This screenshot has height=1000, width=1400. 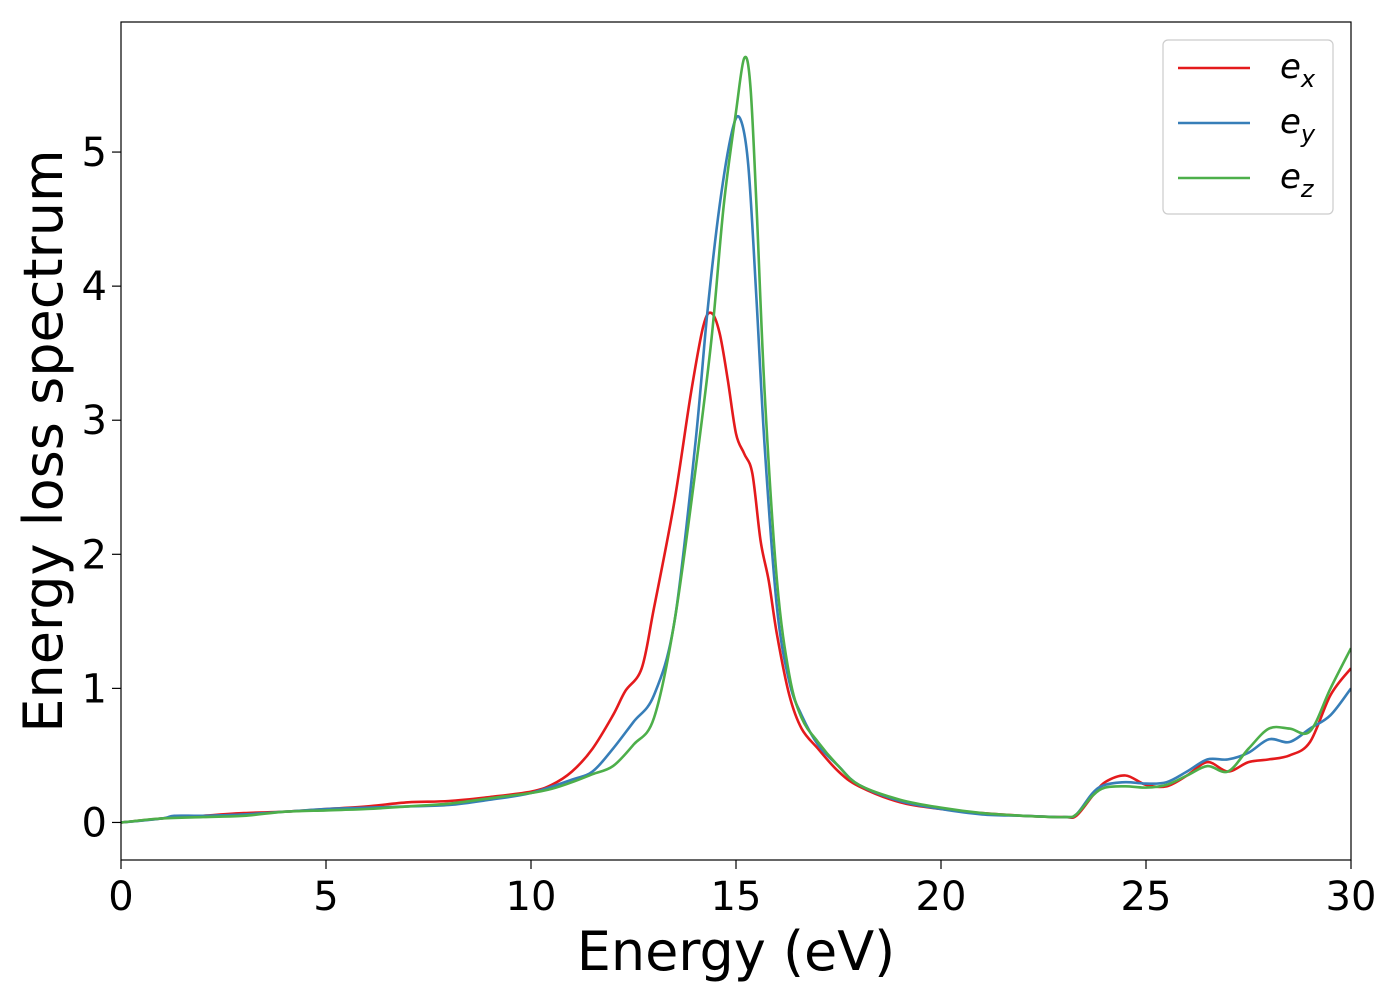 I want to click on x-tick-label: 5, so click(x=325, y=897).